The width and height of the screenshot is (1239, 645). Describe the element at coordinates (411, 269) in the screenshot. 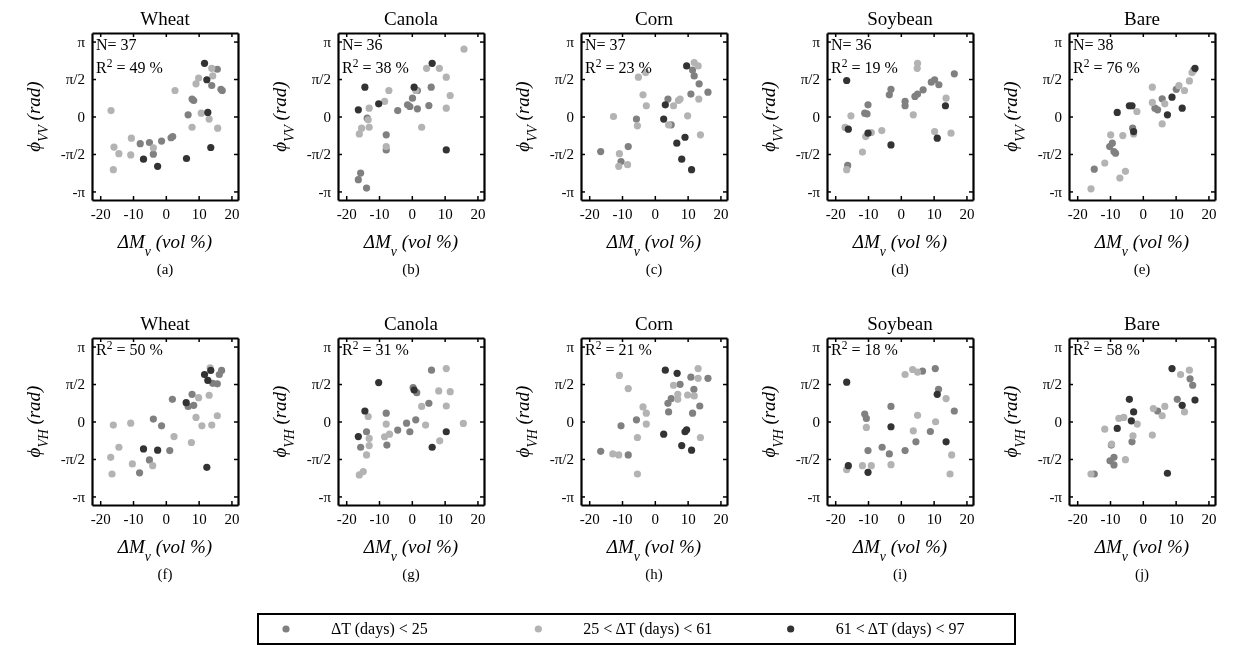

I see `text: (b)` at that location.